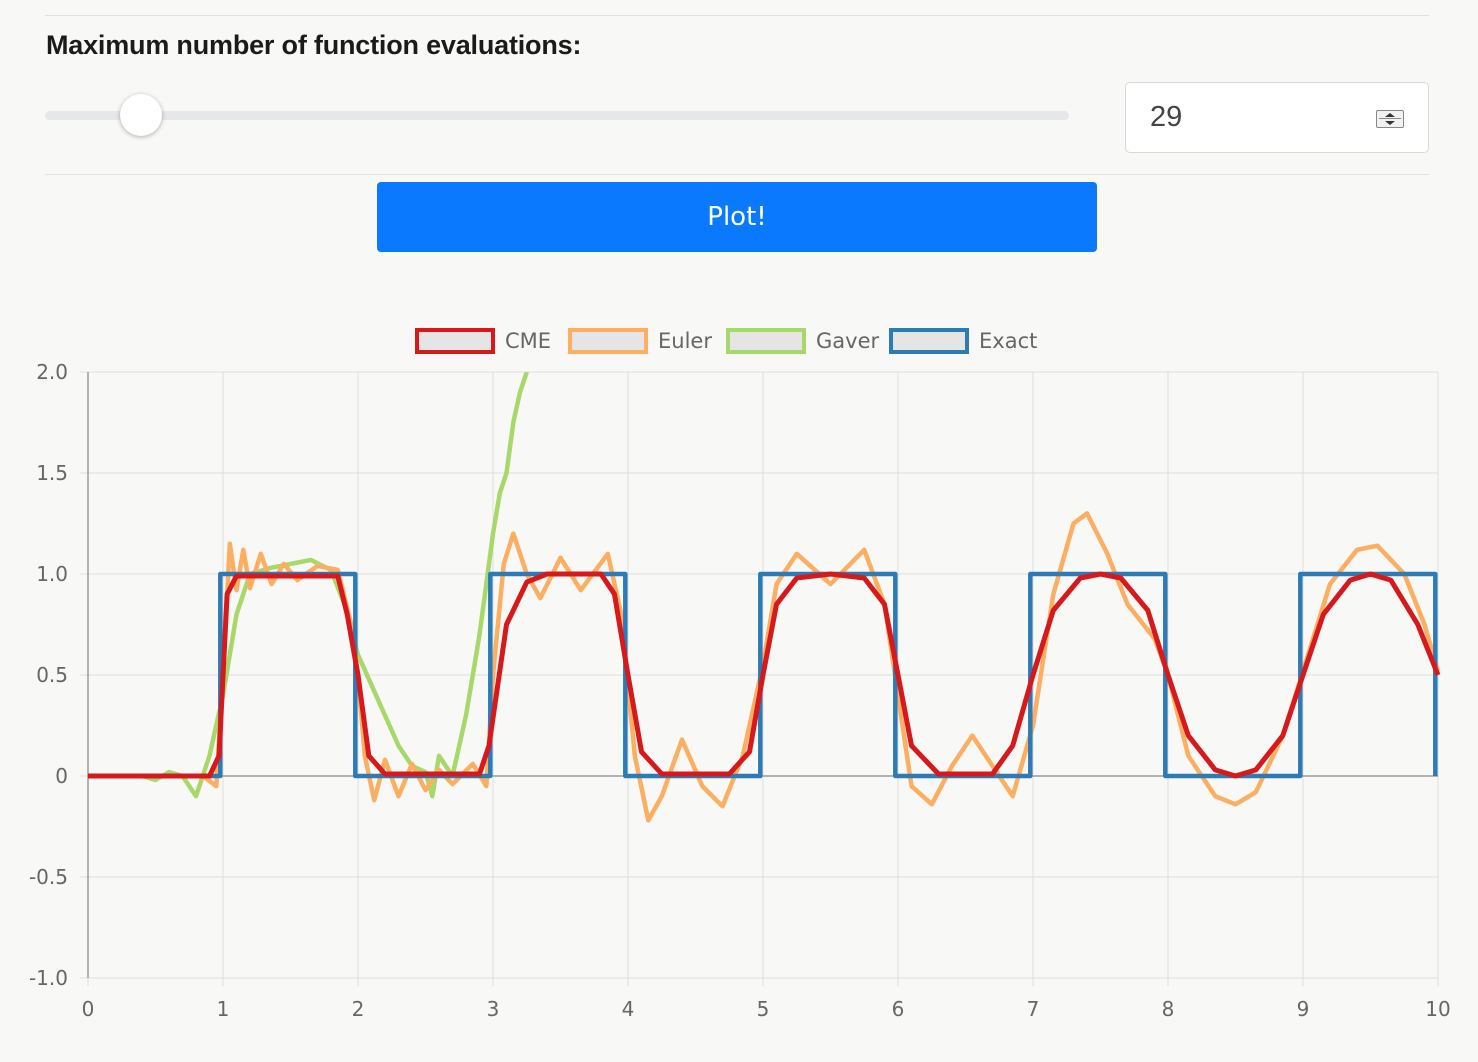 The image size is (1478, 1062). I want to click on x-tick-label: 4, so click(628, 1009).